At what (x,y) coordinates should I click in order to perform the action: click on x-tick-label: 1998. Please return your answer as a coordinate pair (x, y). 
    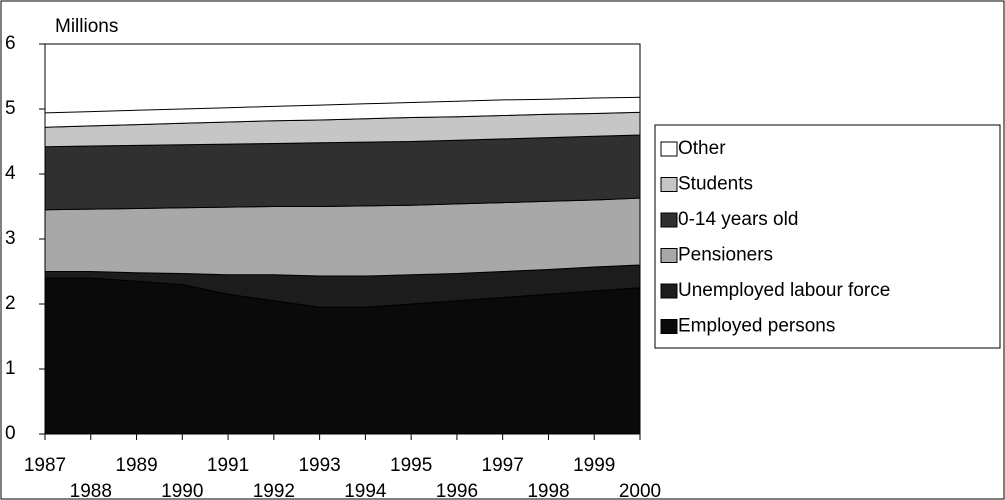
    Looking at the image, I should click on (548, 490).